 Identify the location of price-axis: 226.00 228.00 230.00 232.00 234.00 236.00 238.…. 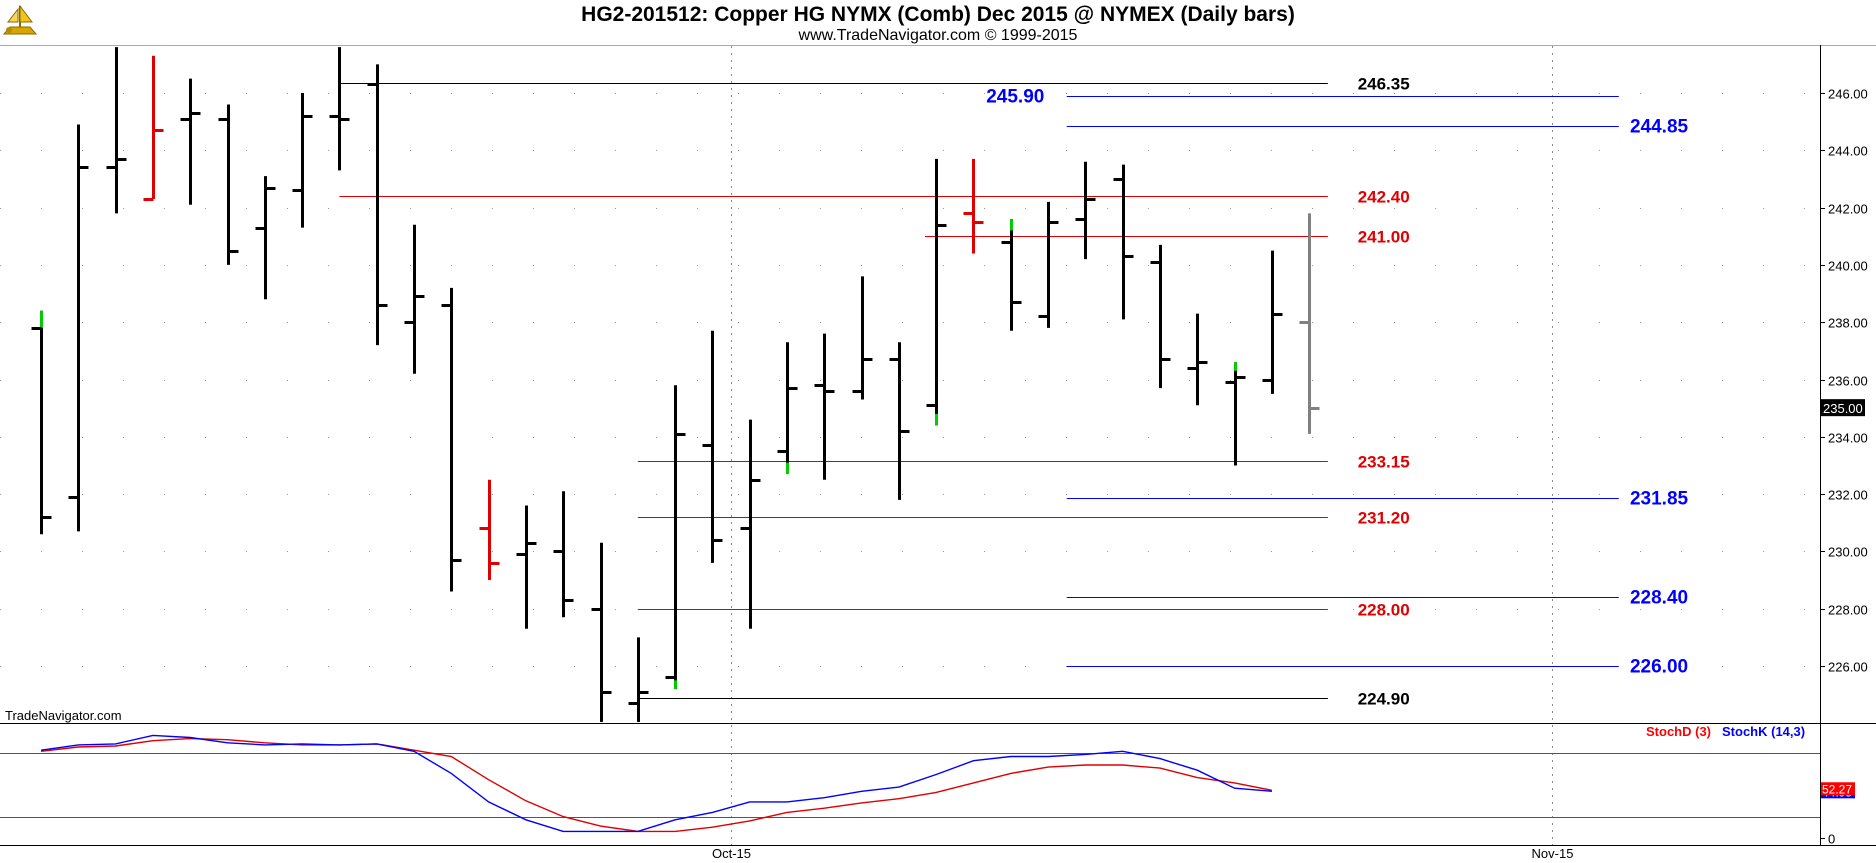
(1844, 381).